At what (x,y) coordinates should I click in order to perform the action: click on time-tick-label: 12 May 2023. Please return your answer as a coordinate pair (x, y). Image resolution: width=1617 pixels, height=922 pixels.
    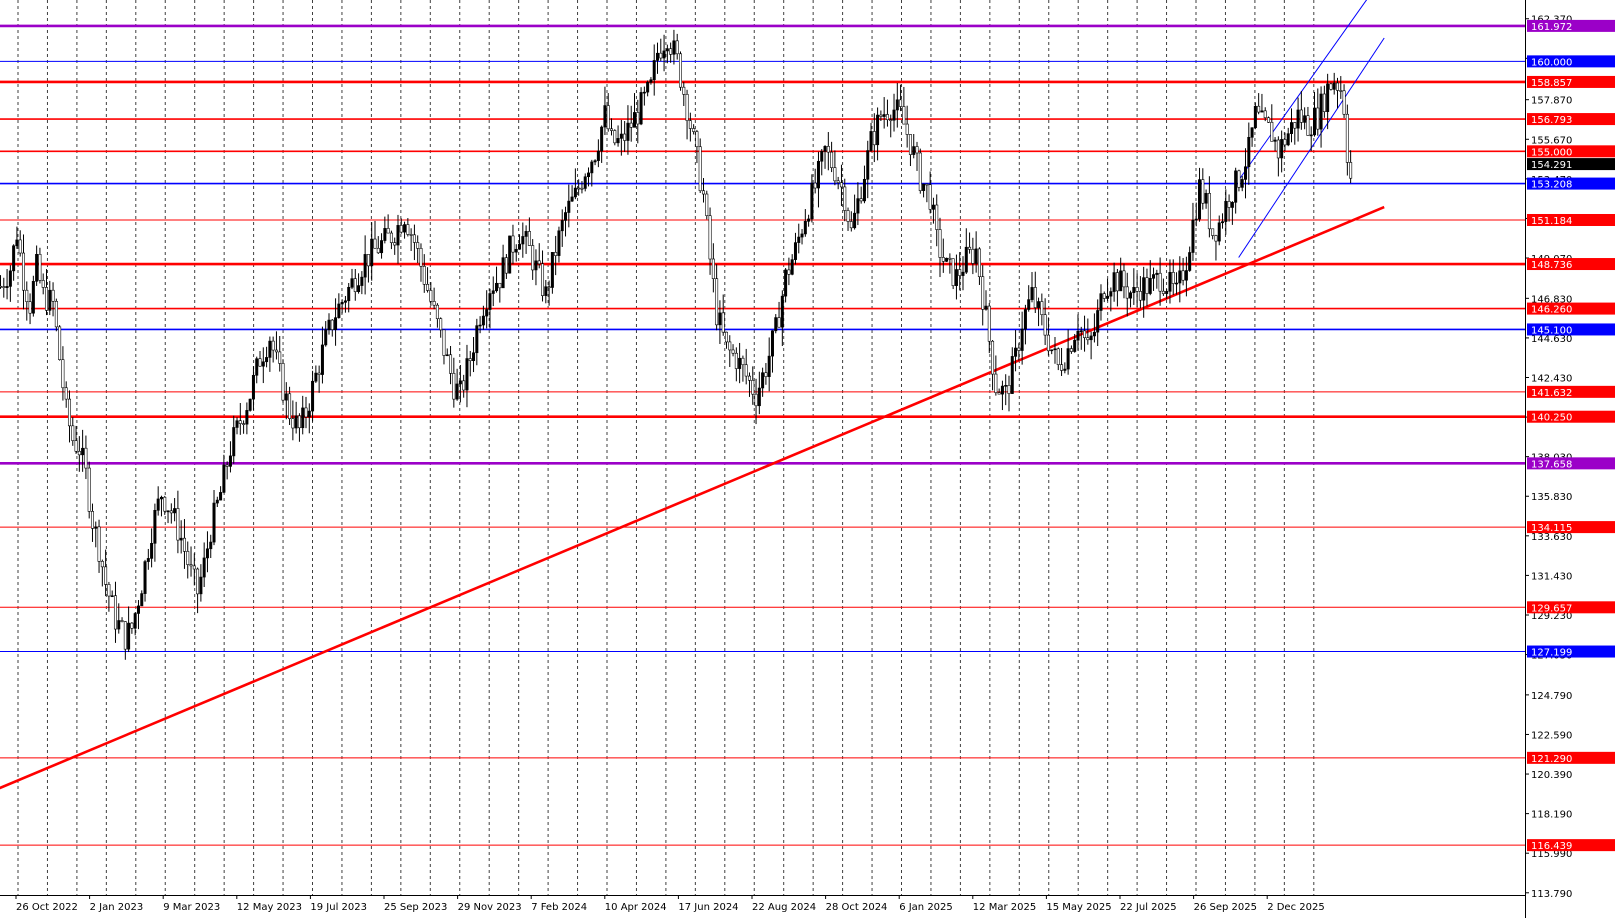
    Looking at the image, I should click on (269, 907).